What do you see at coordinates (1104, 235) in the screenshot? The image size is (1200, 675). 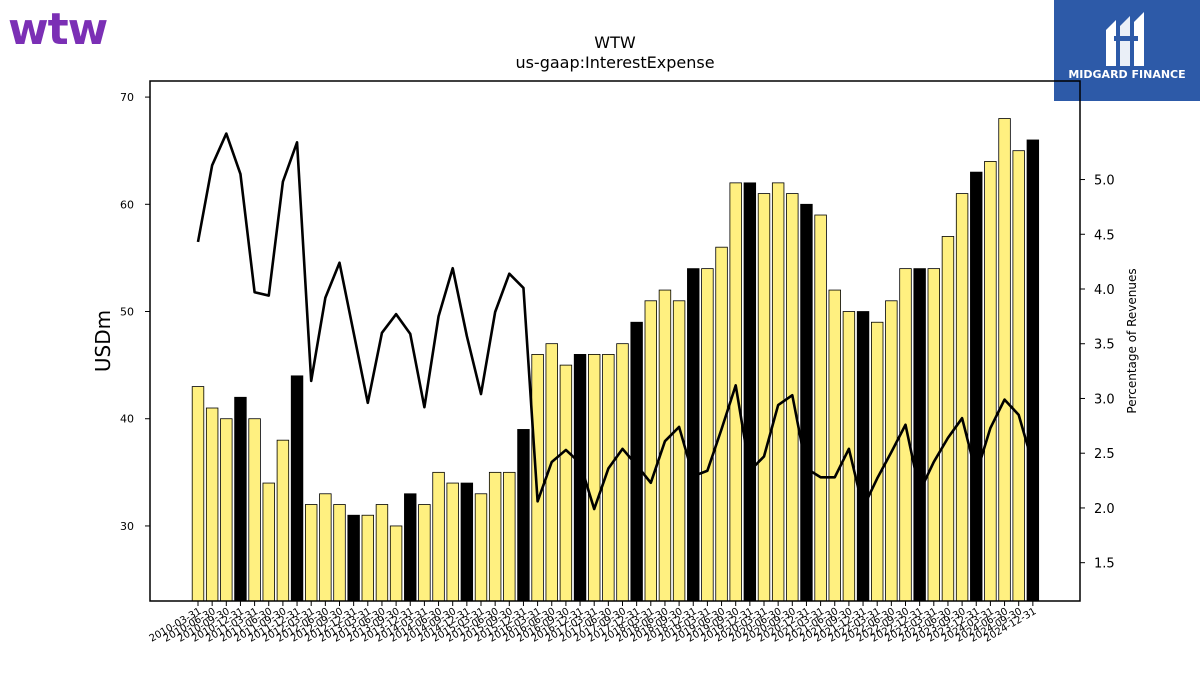 I see `y2-tick-label: 4.5` at bounding box center [1104, 235].